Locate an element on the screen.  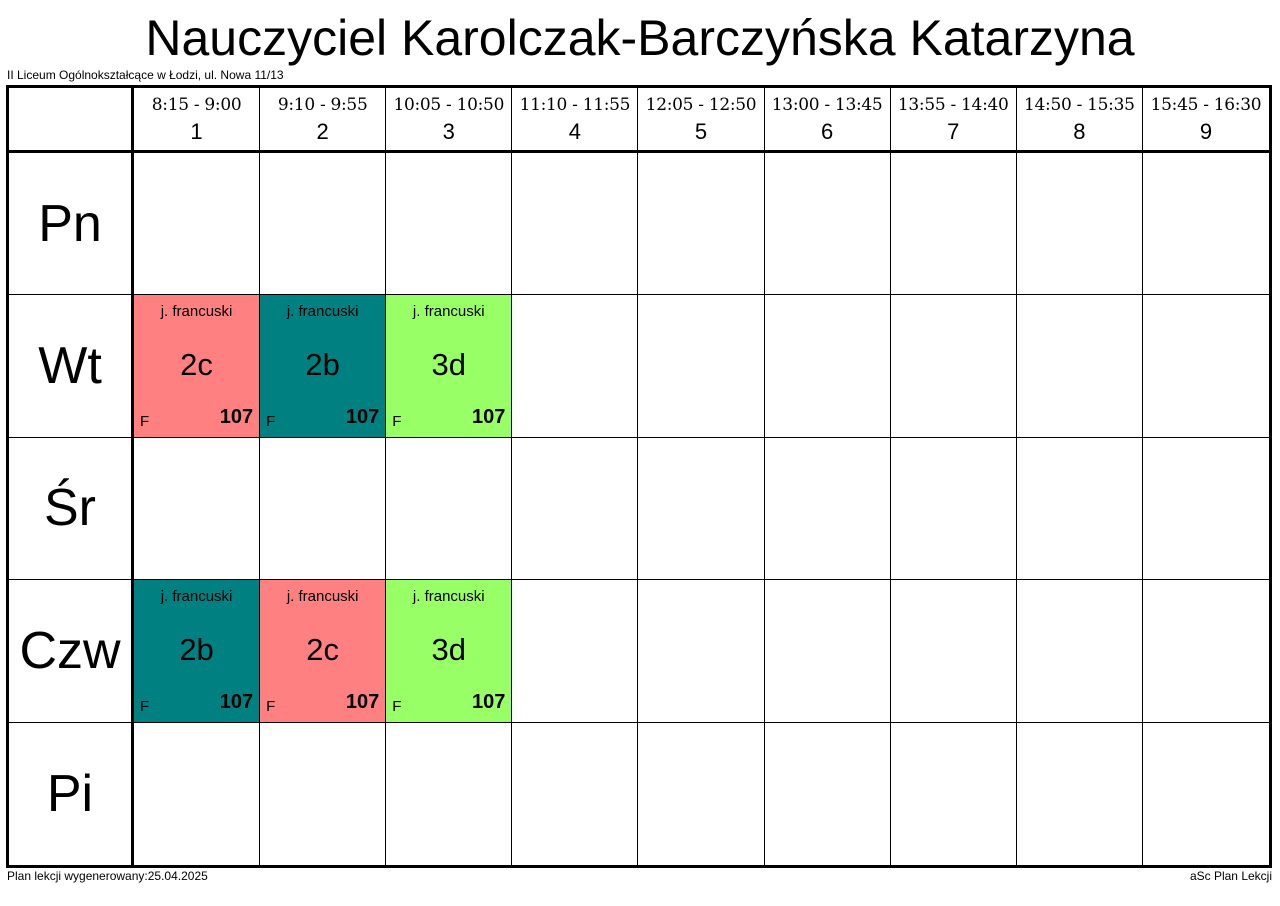
lesson-class: 2b is located at coordinates (196, 650).